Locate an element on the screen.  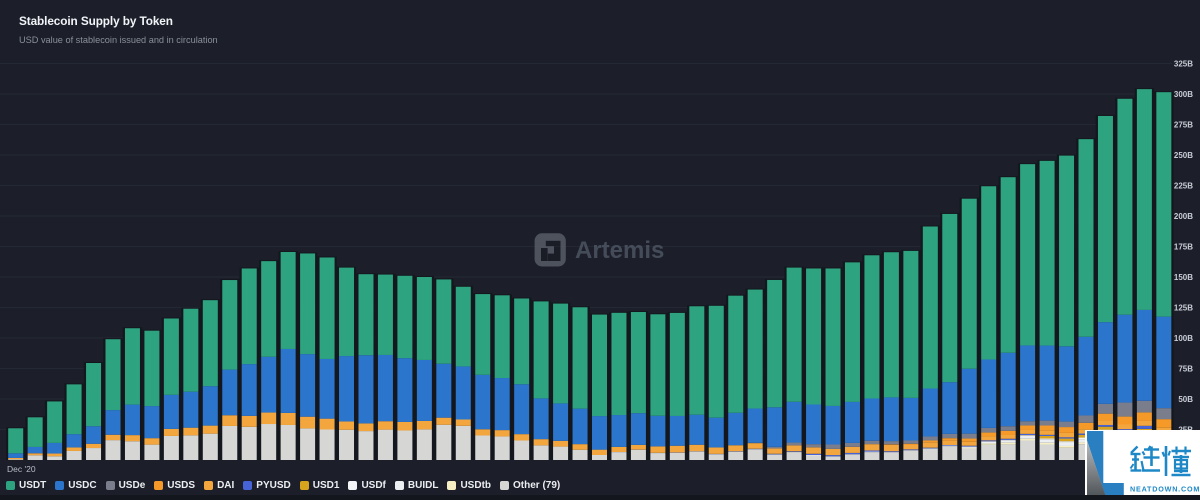
svg-text: 150B is located at coordinates (1183, 277).